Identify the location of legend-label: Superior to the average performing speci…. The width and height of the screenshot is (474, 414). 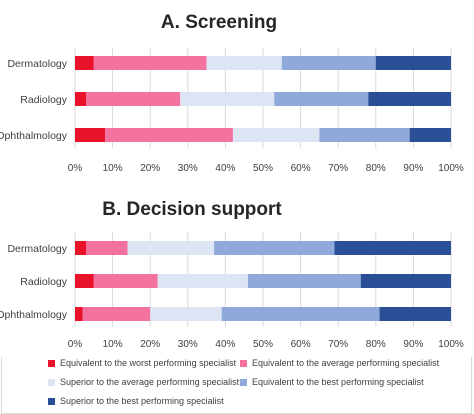
(150, 382).